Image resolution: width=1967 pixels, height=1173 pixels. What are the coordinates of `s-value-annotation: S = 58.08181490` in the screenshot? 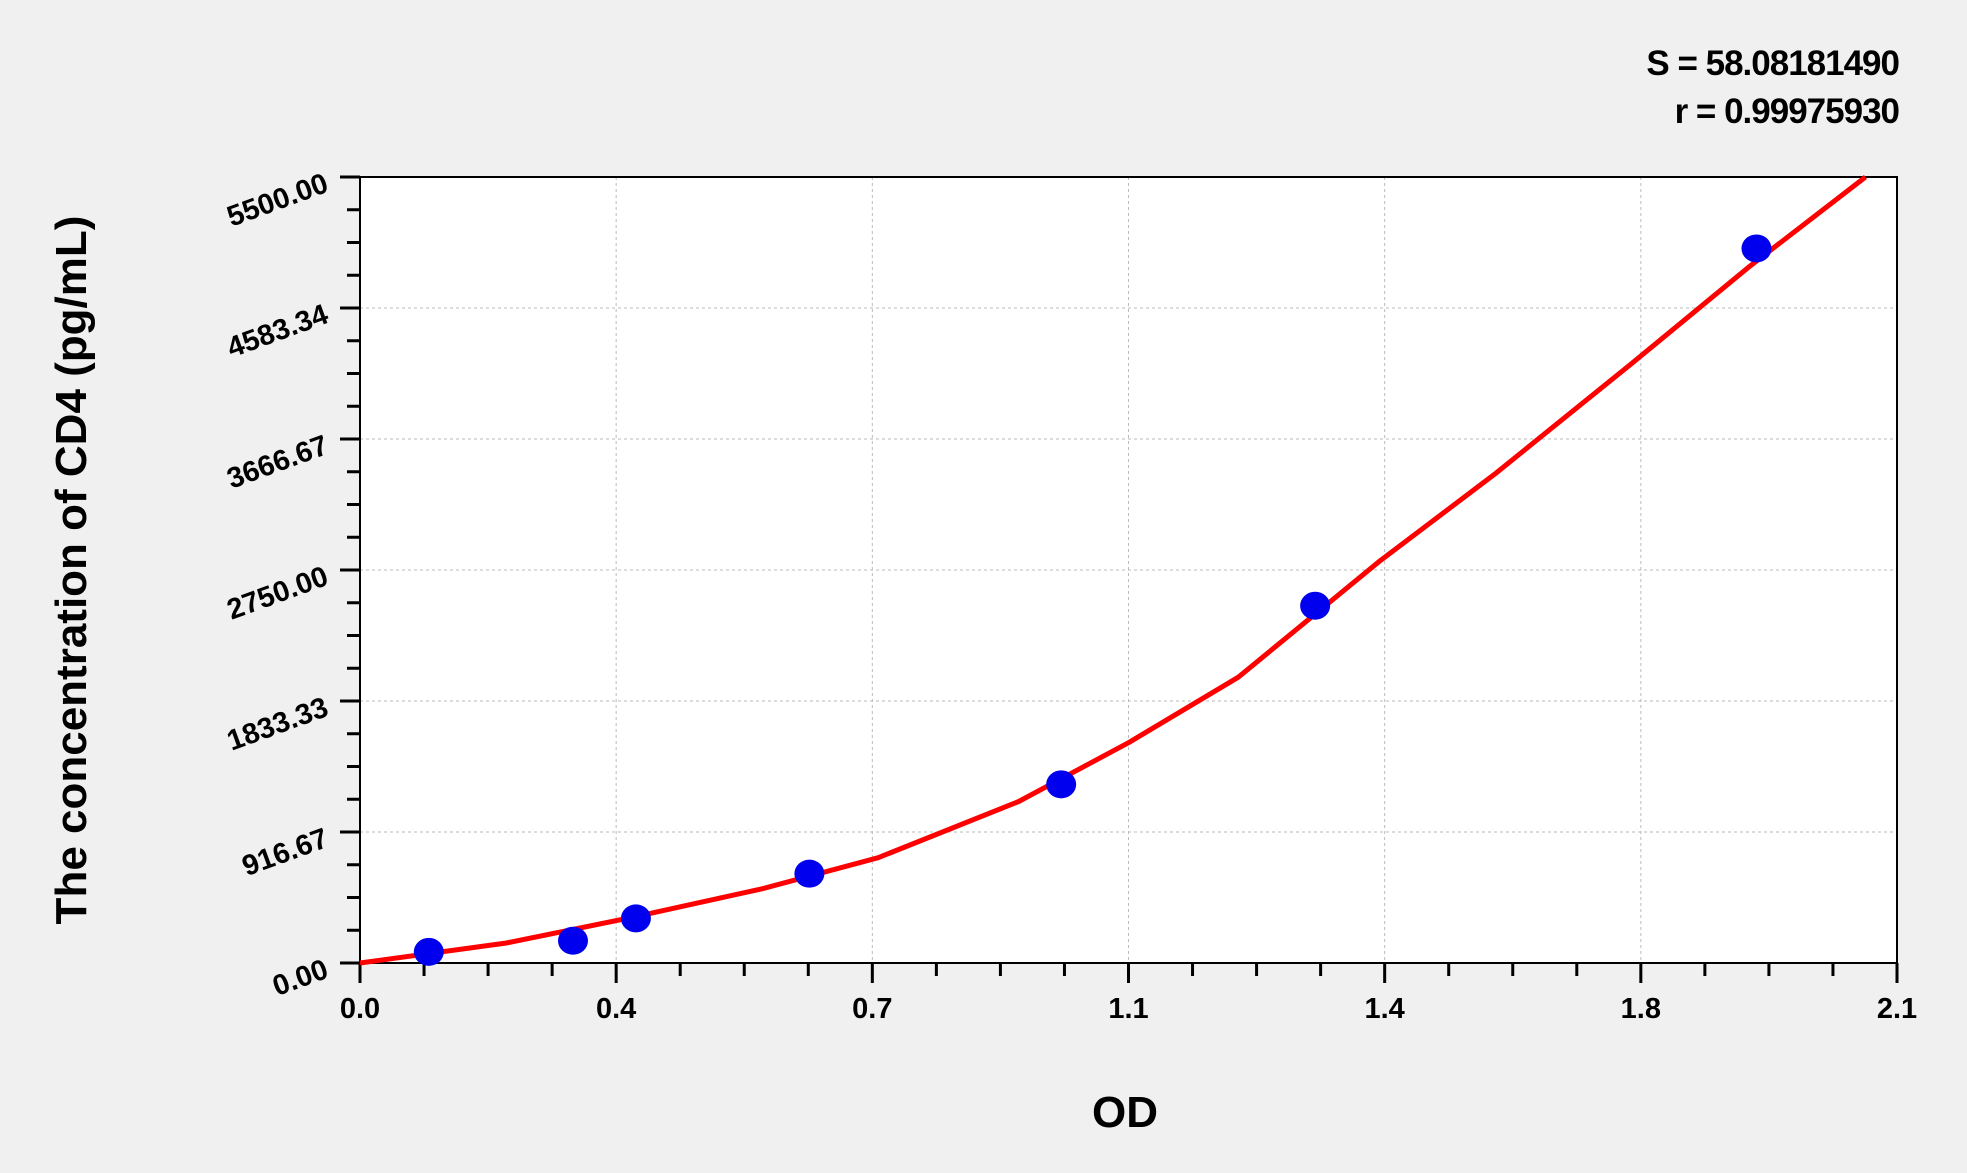 It's located at (1773, 63).